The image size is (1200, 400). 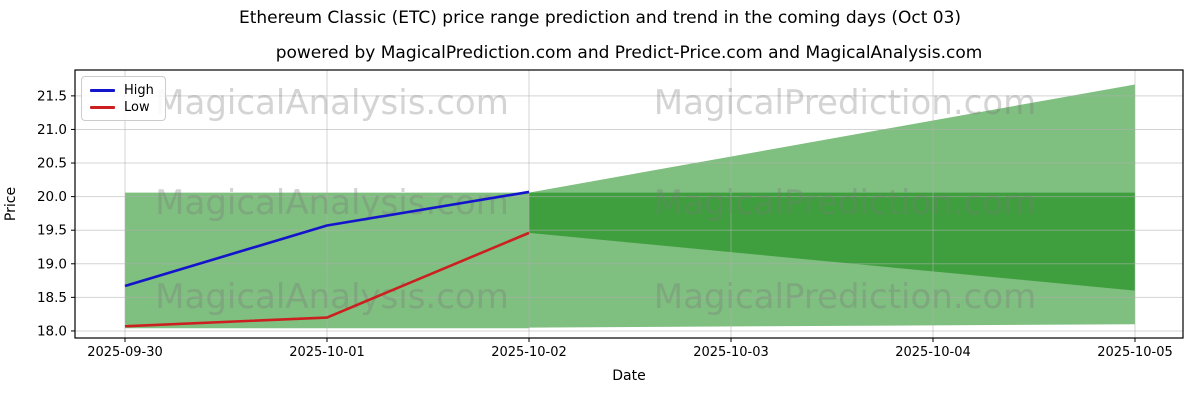 I want to click on y-tick-label: 20.0, so click(x=52, y=197).